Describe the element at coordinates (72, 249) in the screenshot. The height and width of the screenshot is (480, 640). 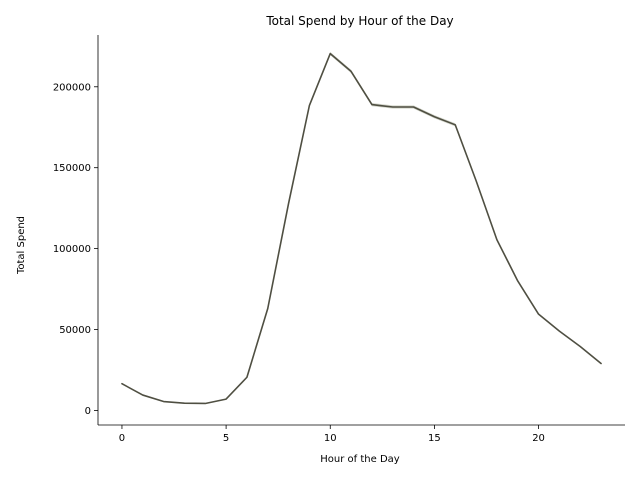
I see `y-tick-label: 100000` at that location.